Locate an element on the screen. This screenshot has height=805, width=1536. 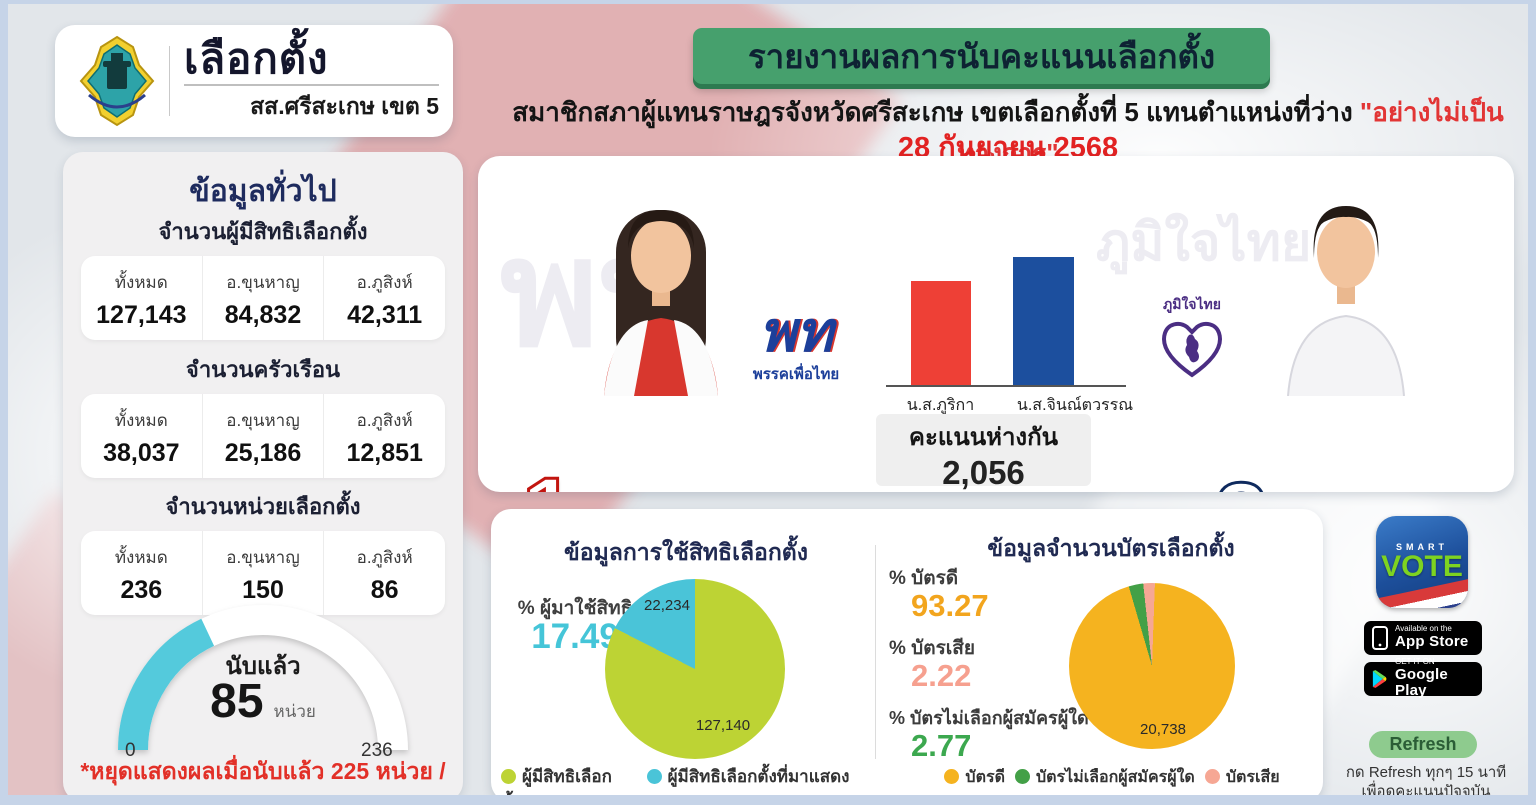
stat-cells: ทั้งหมด 236 อ.ขุนหาญ 150 อ.ภูสิงห์ 86 is located at coordinates (263, 573).